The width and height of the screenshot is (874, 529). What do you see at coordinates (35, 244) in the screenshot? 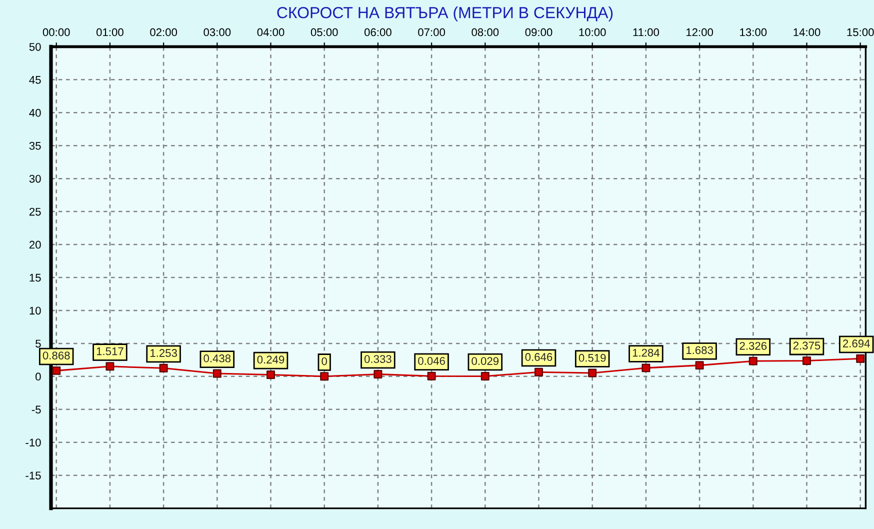
I see `y-tick-label: 20` at bounding box center [35, 244].